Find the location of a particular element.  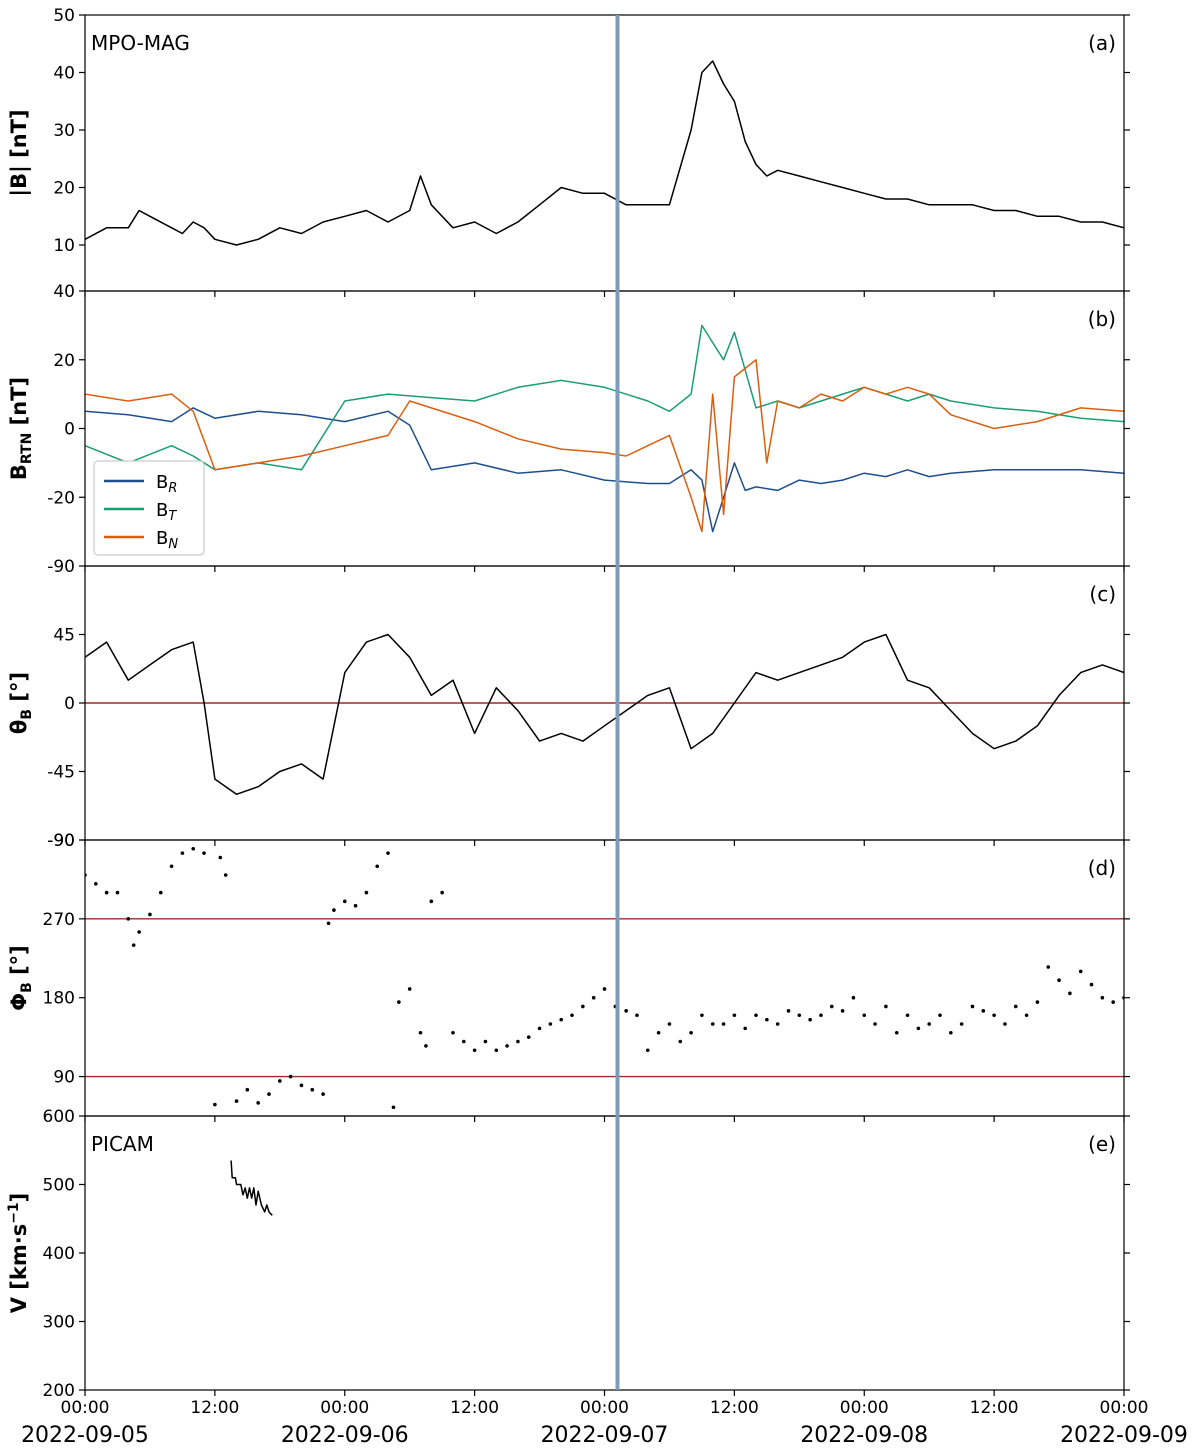

panel-label: (d) is located at coordinates (1102, 868).